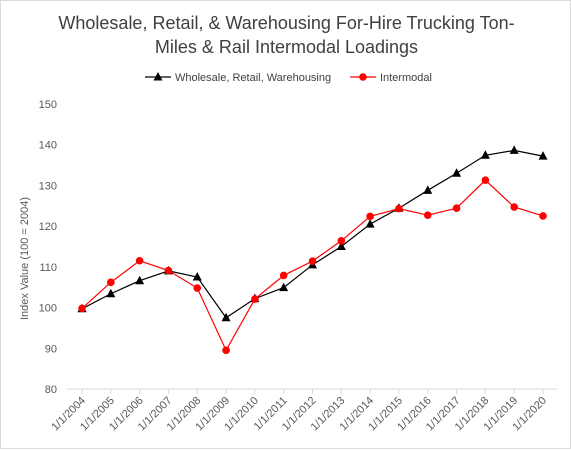 Image resolution: width=571 pixels, height=450 pixels. Describe the element at coordinates (286, 47) in the screenshot. I see `chart-title-line-2: Miles & Rail Intermodal Loadings` at that location.